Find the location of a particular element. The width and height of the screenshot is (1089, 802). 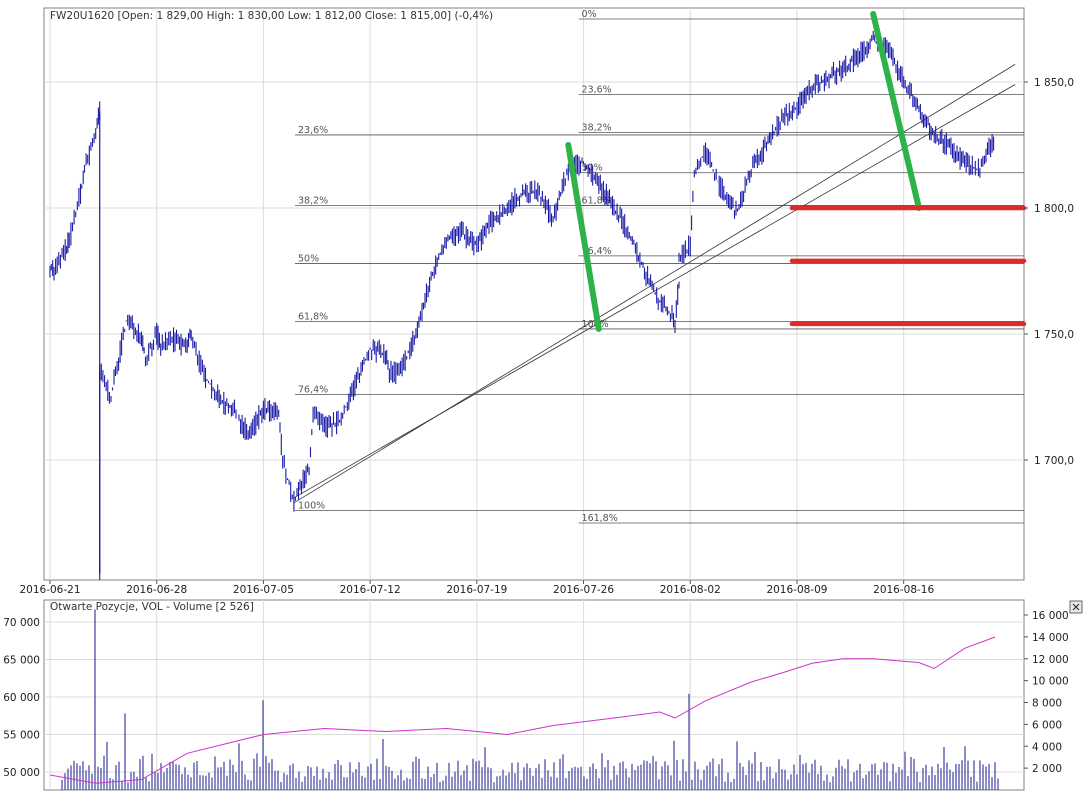

oi-tick-label: 50 000 is located at coordinates (21, 773).